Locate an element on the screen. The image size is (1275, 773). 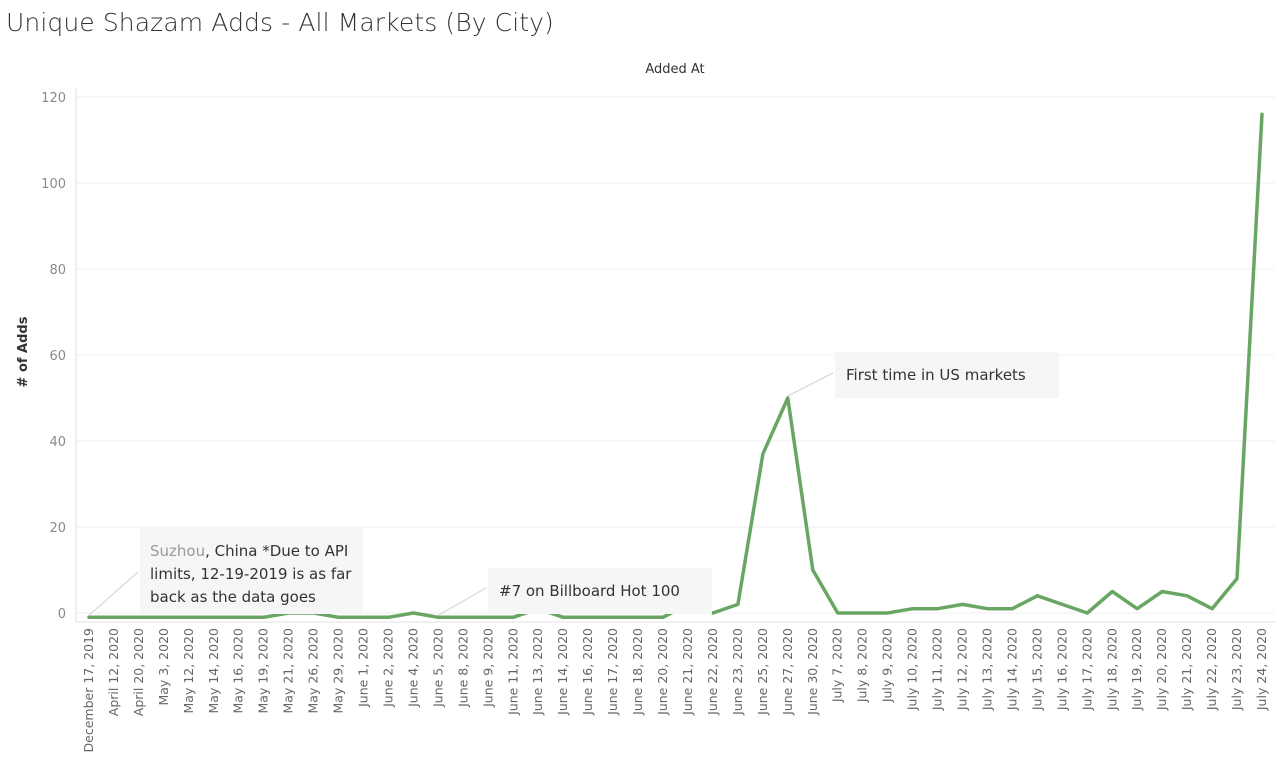
x-tick-label: July 21, 2020 is located at coordinates (1186, 669).